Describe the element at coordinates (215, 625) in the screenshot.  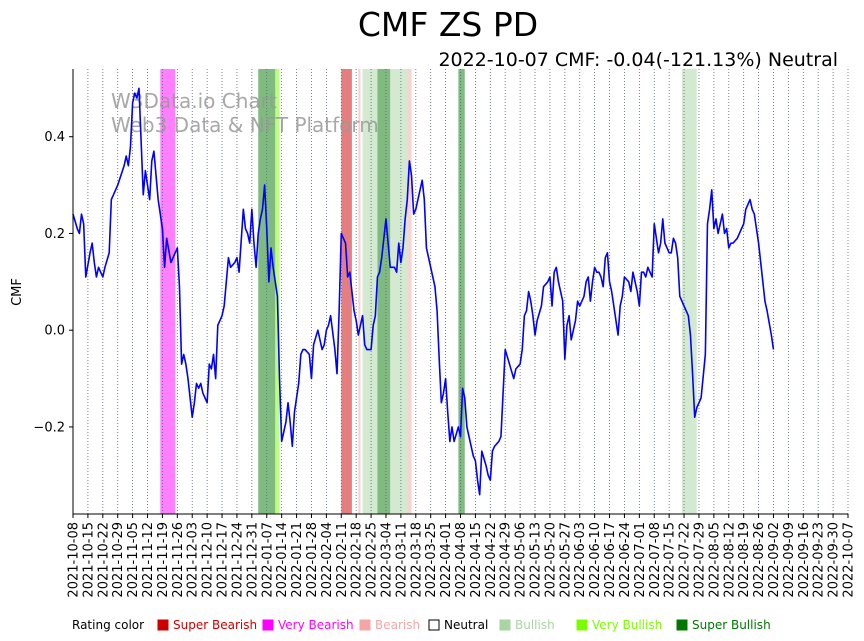
I see `legend-label-super-bearish: Super Bearish` at that location.